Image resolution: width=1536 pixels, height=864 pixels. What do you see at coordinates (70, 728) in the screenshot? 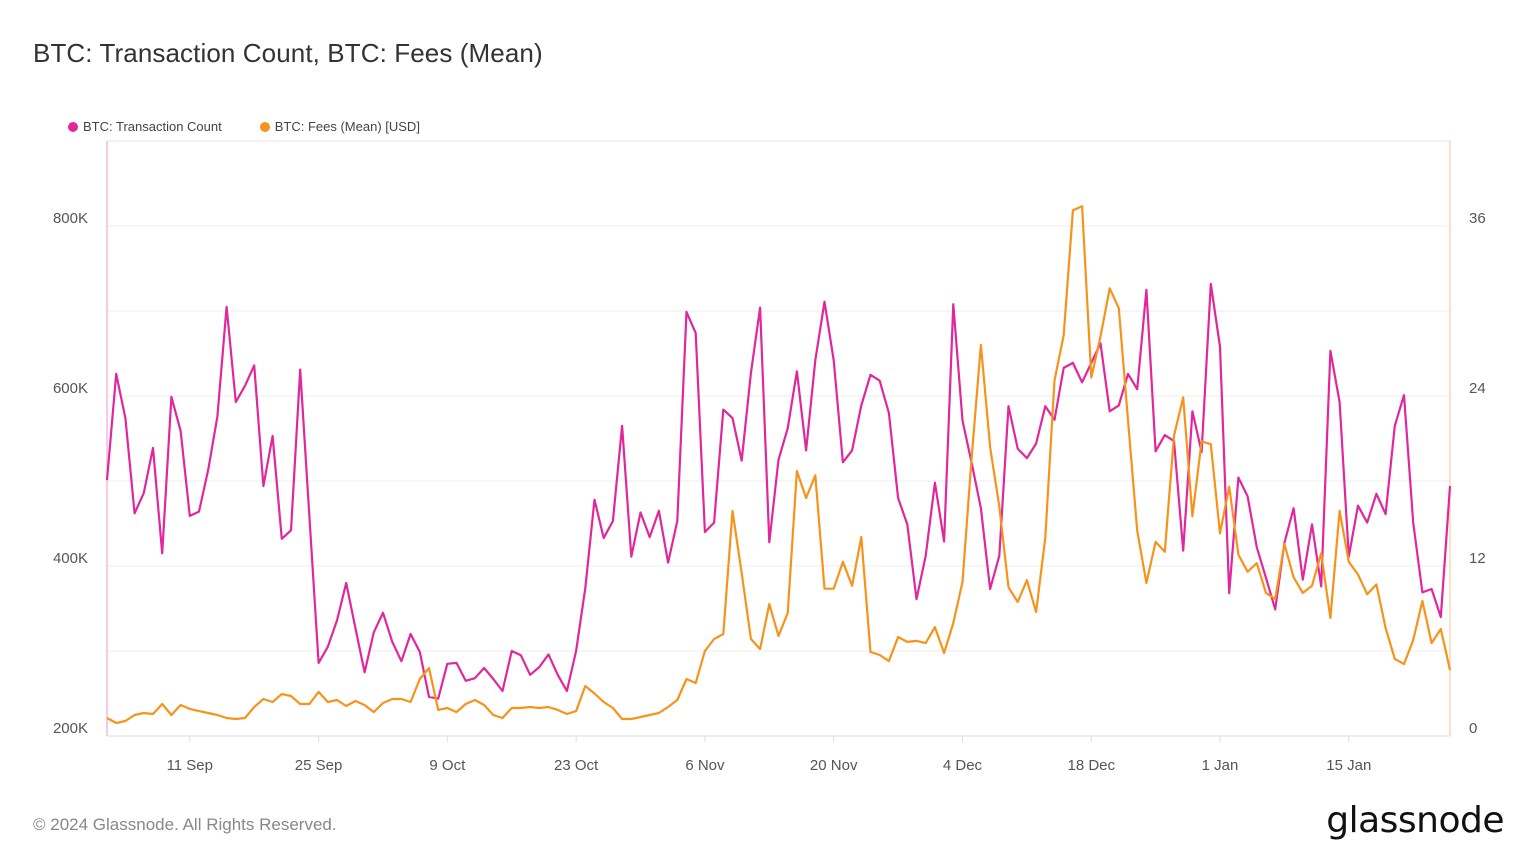
I see `y-left-tick-label: 200K` at bounding box center [70, 728].